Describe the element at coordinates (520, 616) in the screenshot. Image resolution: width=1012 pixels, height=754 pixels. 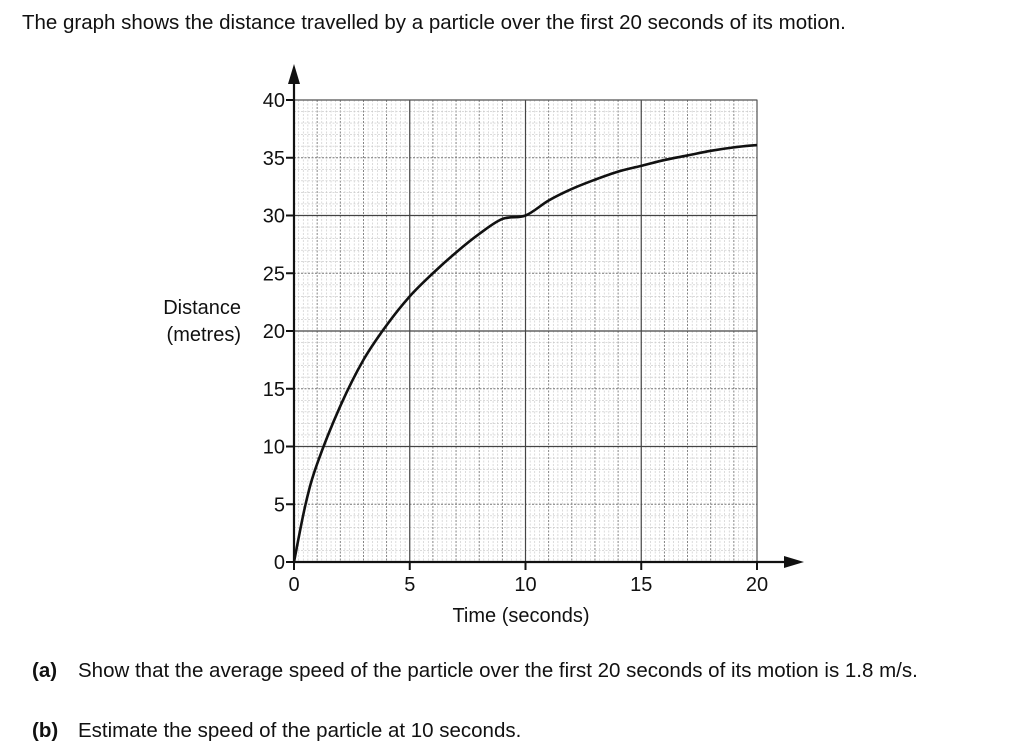
I see `x-axis-label: Time (seconds)` at that location.